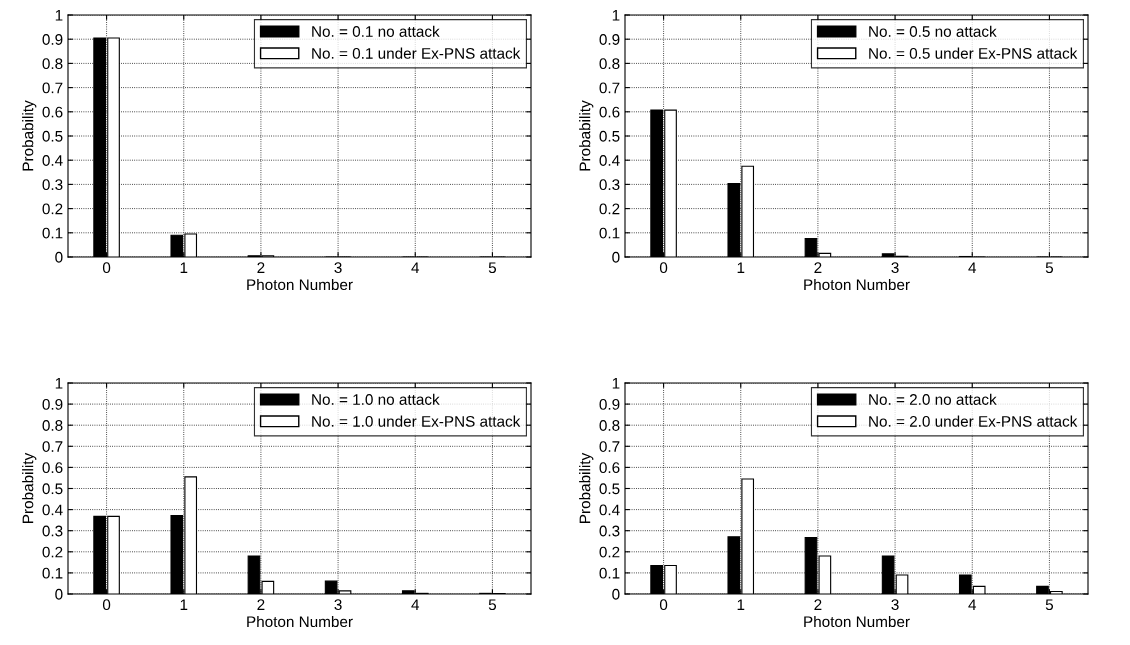  What do you see at coordinates (973, 421) in the screenshot?
I see `legend-label: No. = 2.0 under Ex-PNS attack` at bounding box center [973, 421].